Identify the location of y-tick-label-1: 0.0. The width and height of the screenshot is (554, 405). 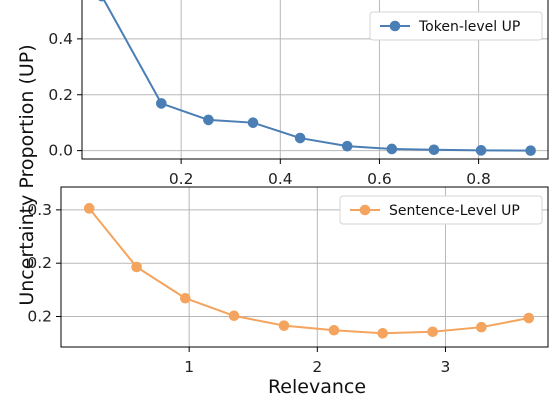
(60, 151).